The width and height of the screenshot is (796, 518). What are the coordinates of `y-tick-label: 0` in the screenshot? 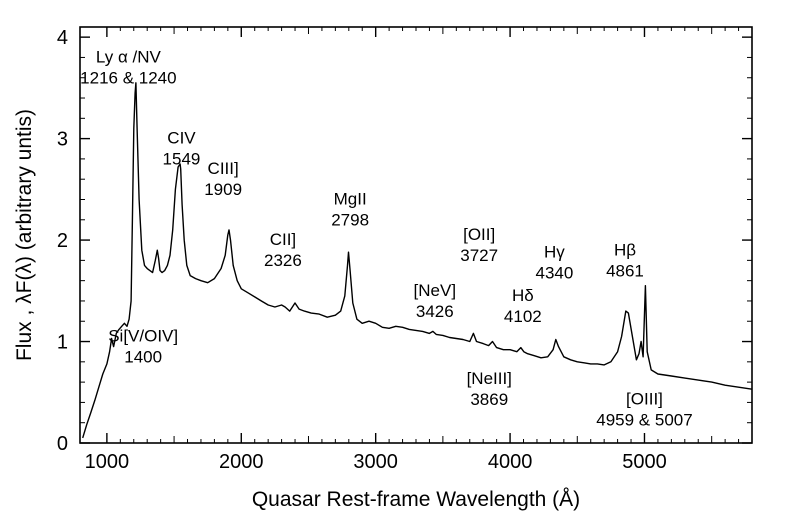 It's located at (62, 444).